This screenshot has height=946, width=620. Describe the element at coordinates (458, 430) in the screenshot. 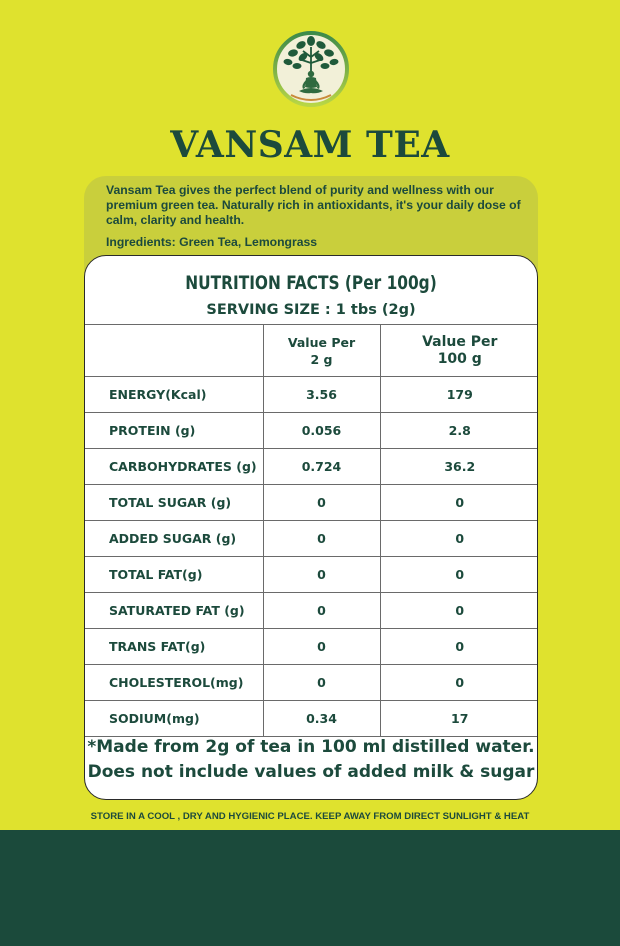

I see `value-per-100g: 2.8` at that location.